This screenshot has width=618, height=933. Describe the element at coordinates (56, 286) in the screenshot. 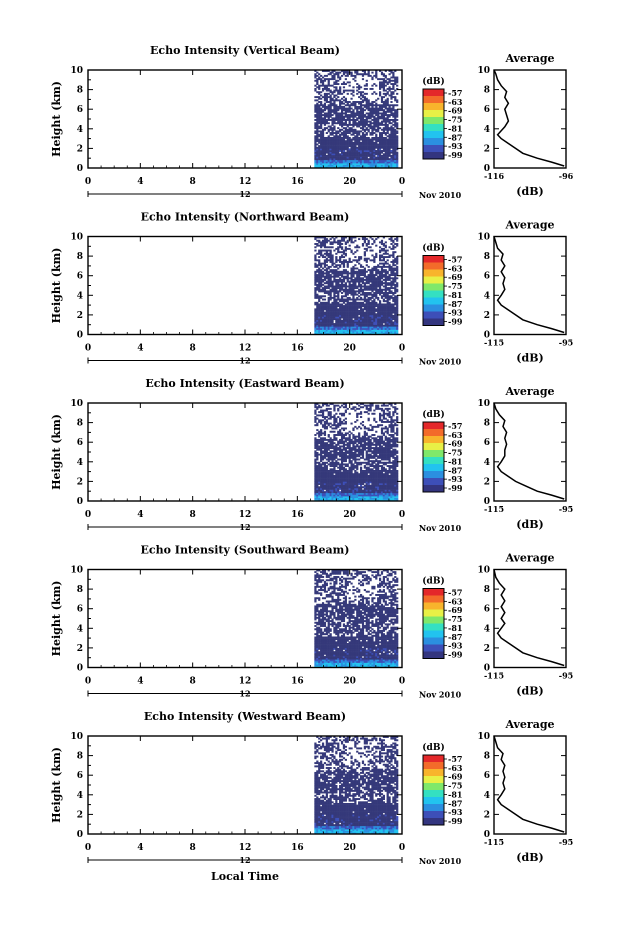

I see `y-axis-label: Height (km)` at that location.